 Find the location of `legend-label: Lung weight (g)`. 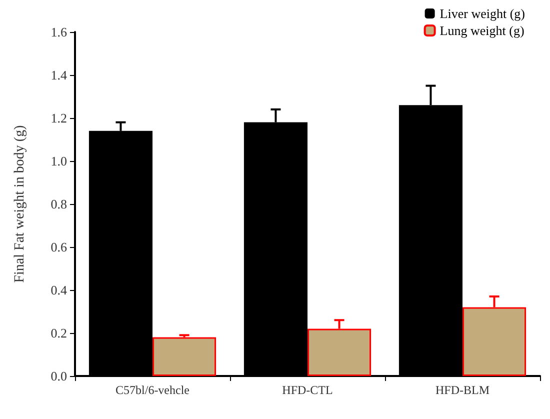

legend-label: Lung weight (g) is located at coordinates (482, 30).